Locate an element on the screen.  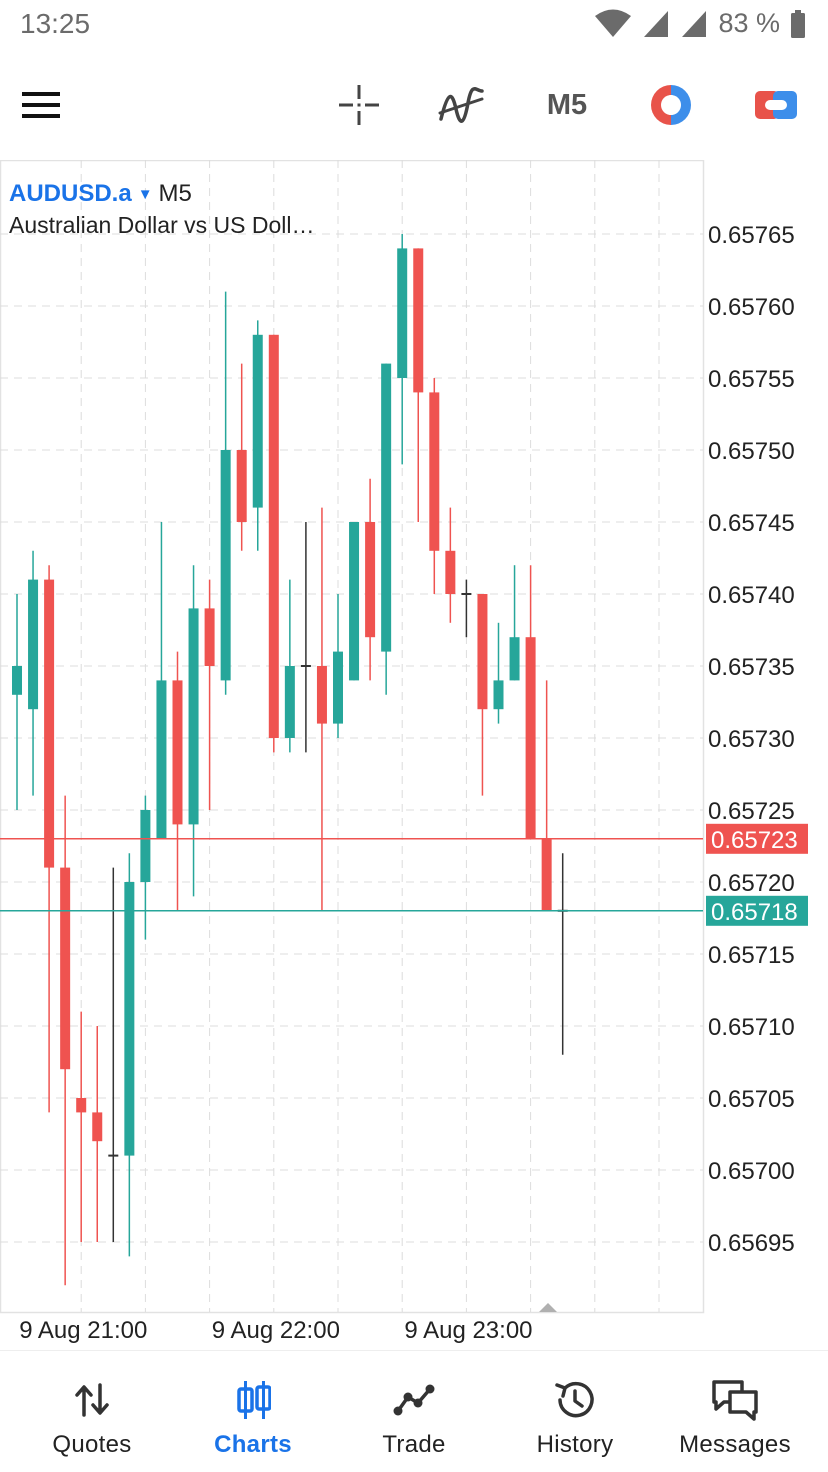
timeframe-button: M5 is located at coordinates (567, 104).